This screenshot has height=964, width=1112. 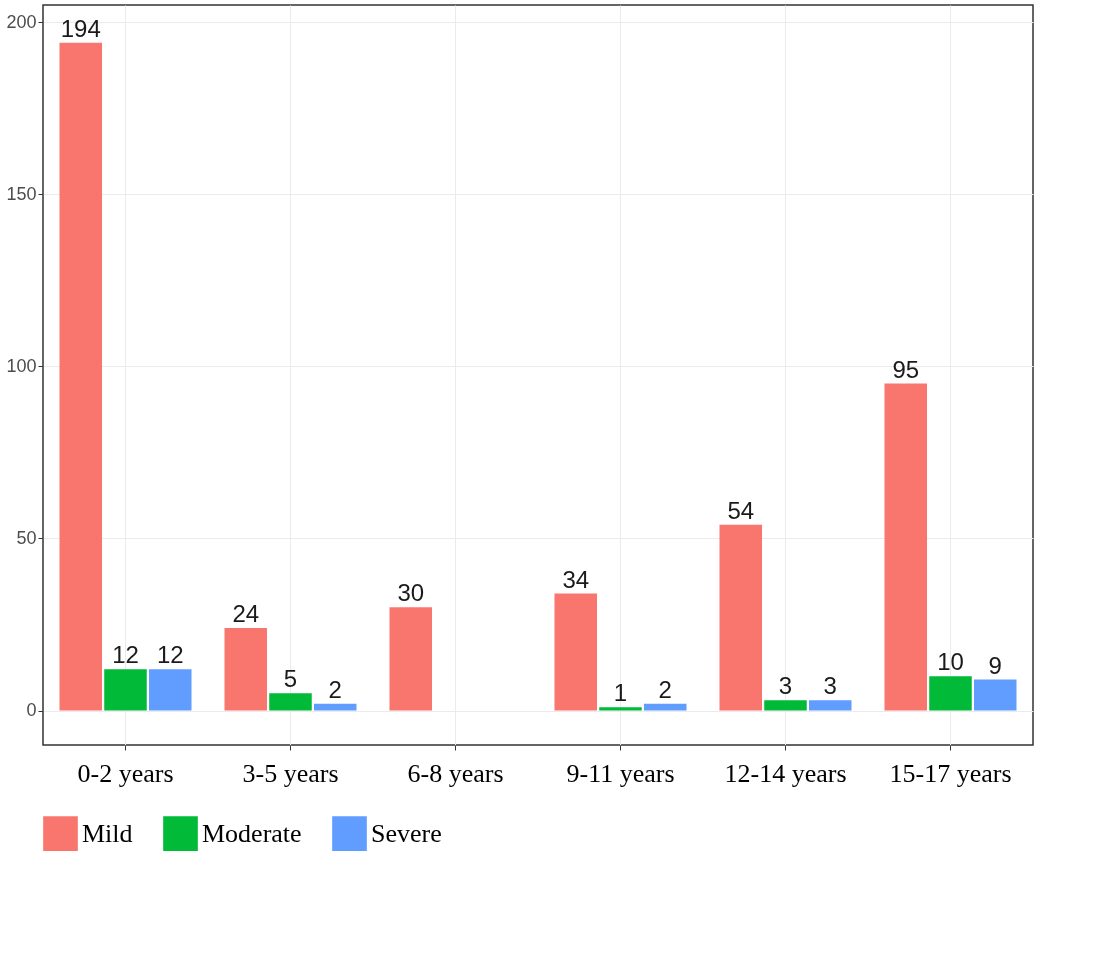 What do you see at coordinates (995, 665) in the screenshot?
I see `data-label: 9` at bounding box center [995, 665].